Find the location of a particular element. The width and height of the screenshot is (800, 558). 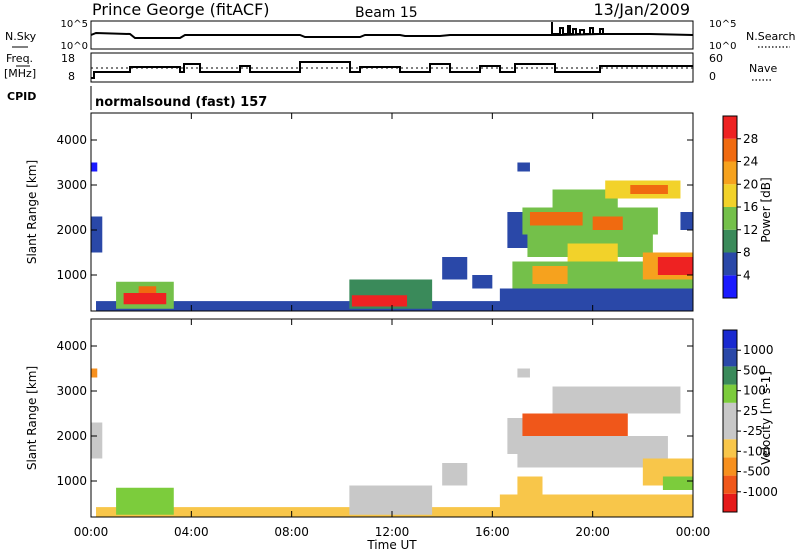

time-tick-label: 12:00 is located at coordinates (392, 532).